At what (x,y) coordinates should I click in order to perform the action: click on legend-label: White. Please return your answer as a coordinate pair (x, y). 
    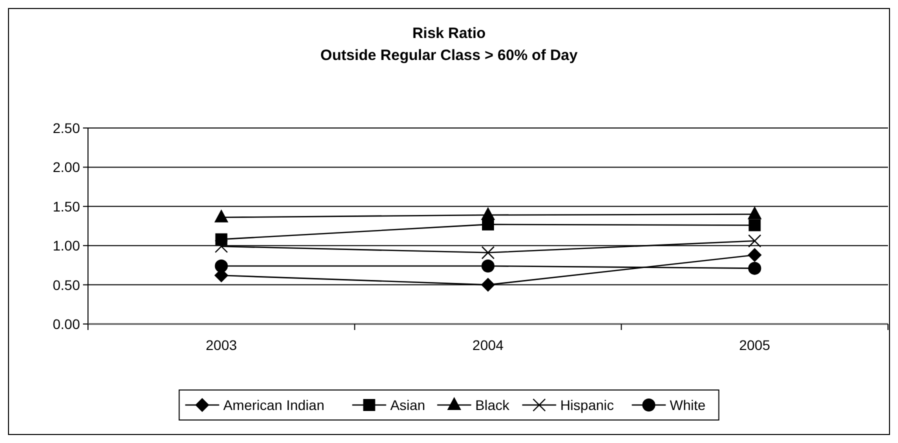
    Looking at the image, I should click on (688, 405).